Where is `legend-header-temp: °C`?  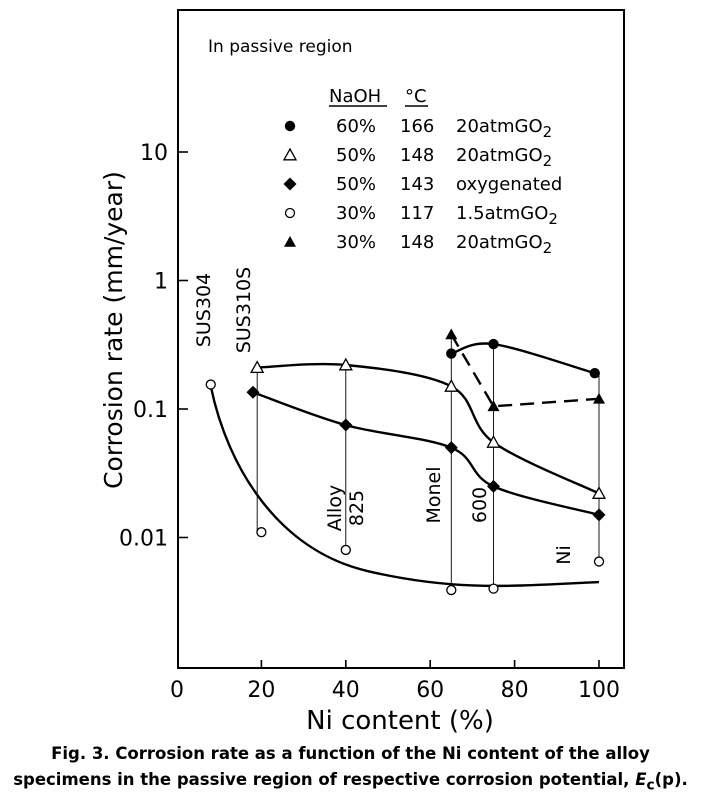
legend-header-temp: °C is located at coordinates (416, 96).